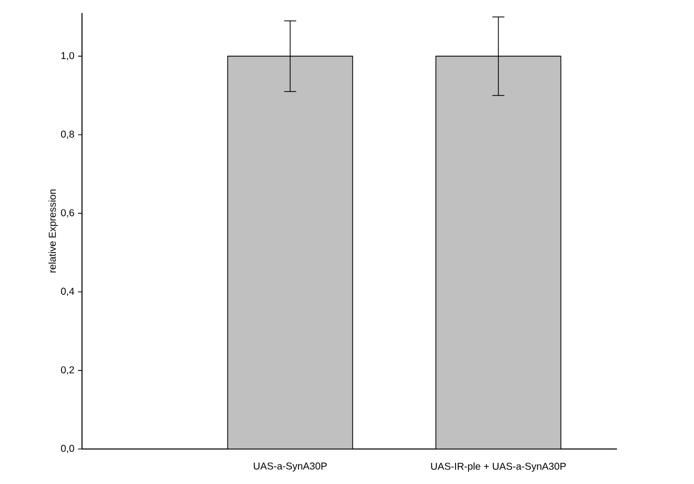 This screenshot has height=484, width=694. I want to click on x-tick-label: UAS-a-SynA30P, so click(290, 467).